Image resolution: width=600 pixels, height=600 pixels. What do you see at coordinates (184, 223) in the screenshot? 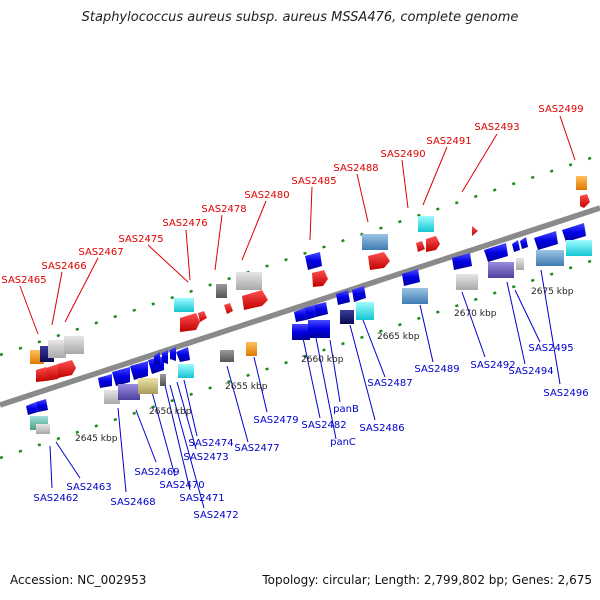
I see `gene-label: SAS2476` at bounding box center [184, 223].